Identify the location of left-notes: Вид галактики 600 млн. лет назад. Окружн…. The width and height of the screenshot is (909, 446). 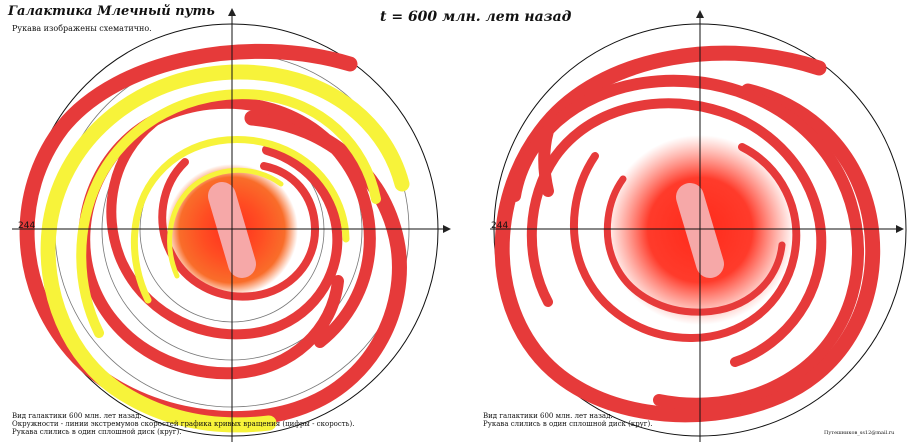
(183, 424).